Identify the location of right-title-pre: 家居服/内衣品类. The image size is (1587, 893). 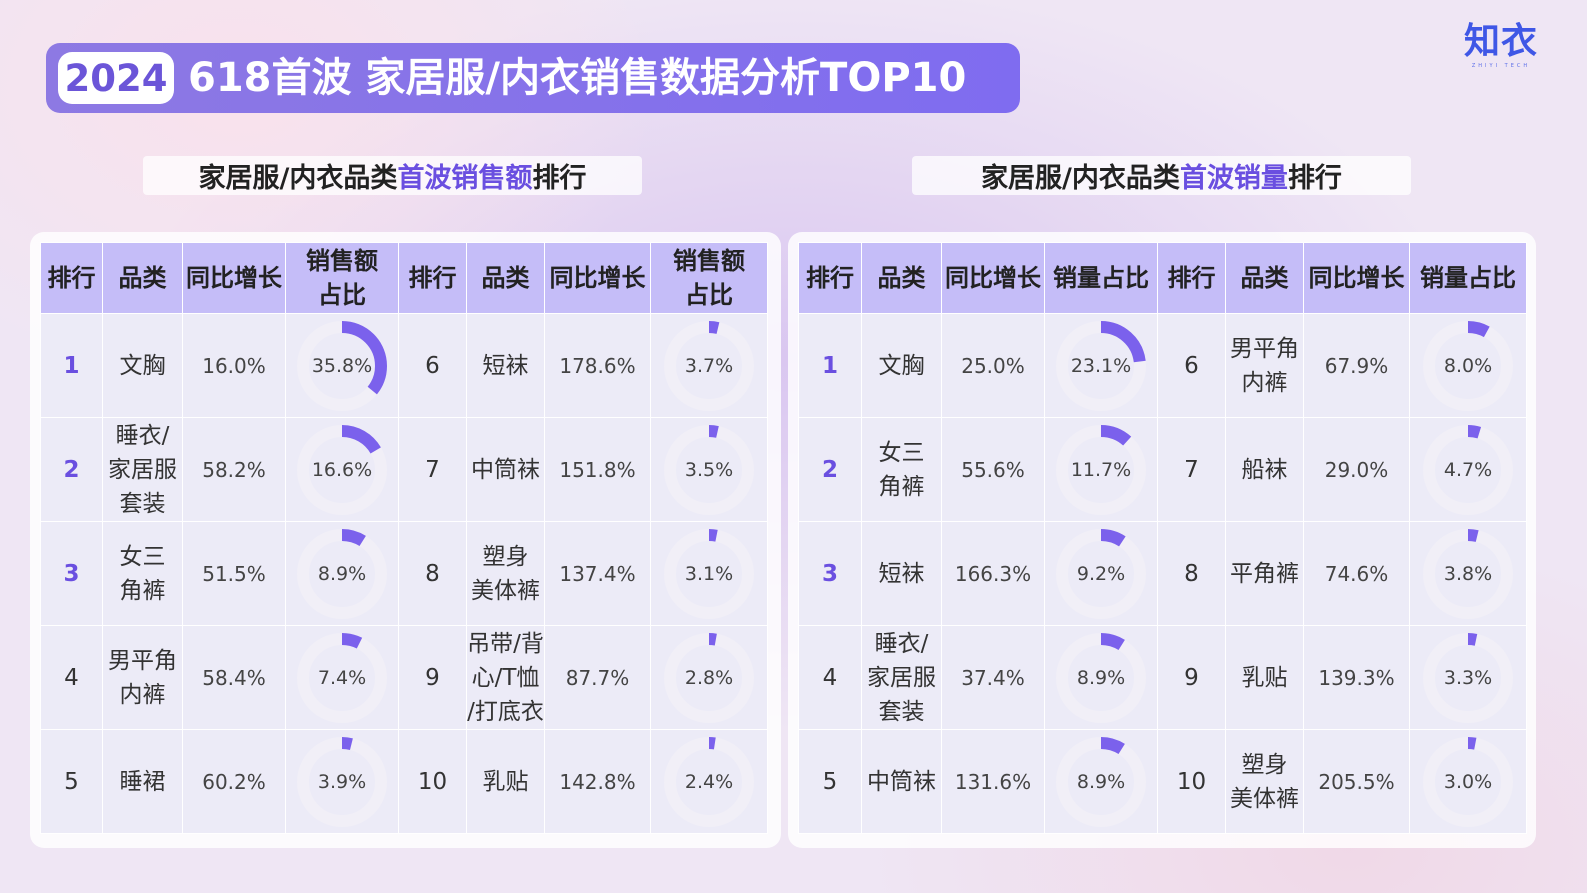
(1080, 178).